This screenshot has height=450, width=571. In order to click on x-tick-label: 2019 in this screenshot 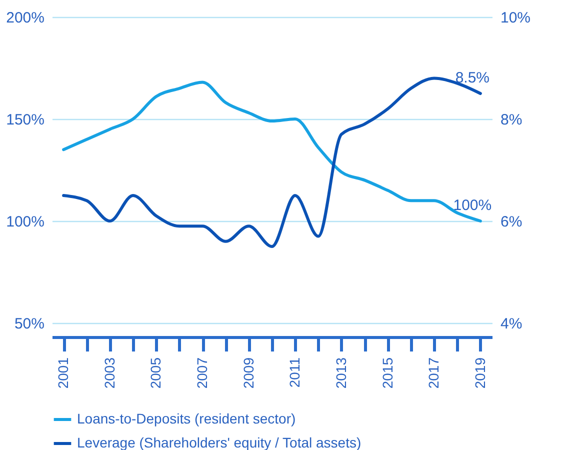, I will do `click(480, 373)`.